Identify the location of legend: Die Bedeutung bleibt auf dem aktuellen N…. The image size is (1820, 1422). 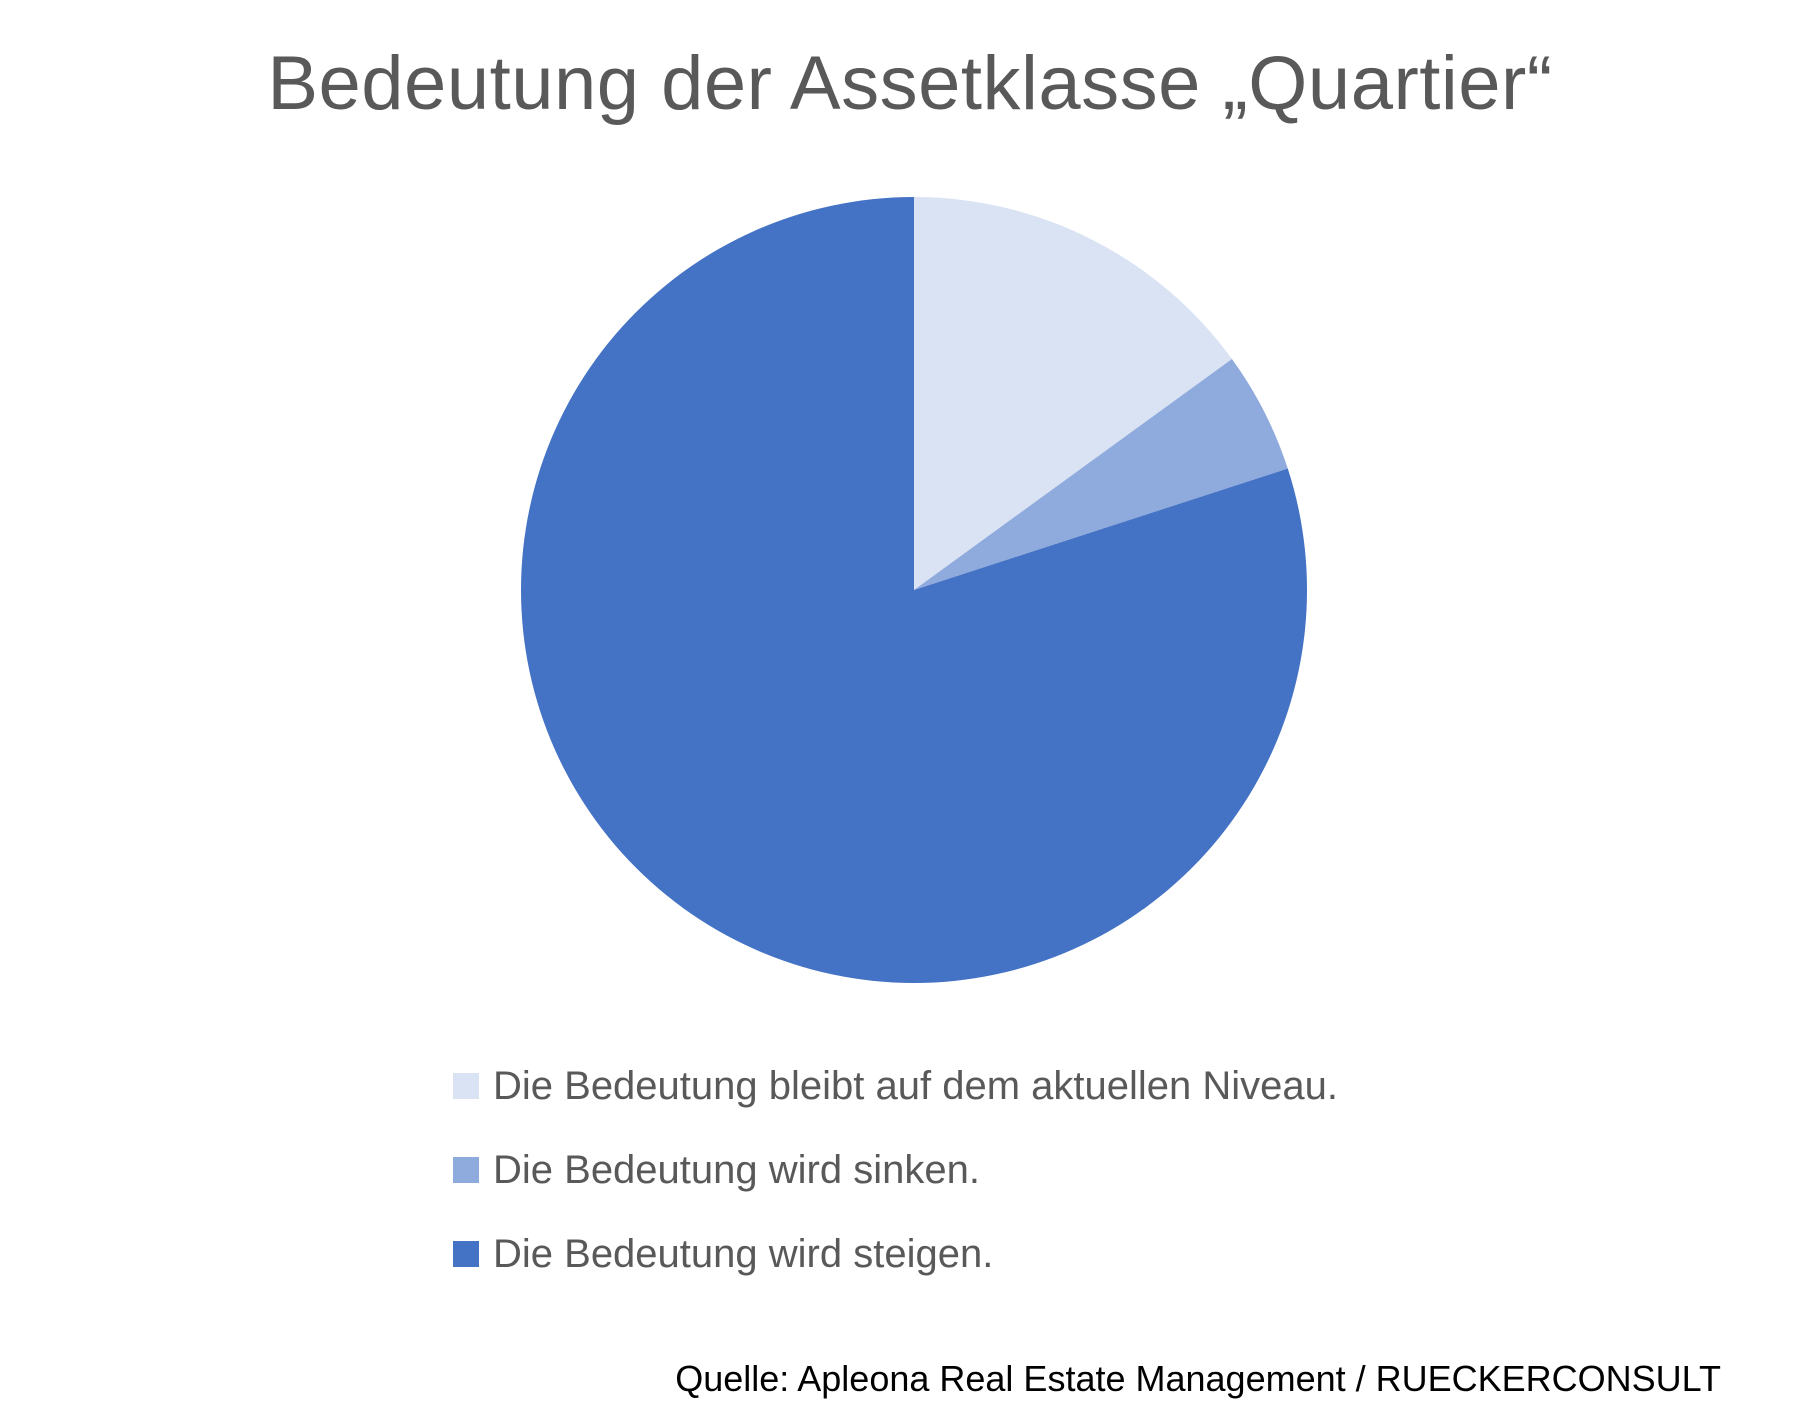
(895, 1170).